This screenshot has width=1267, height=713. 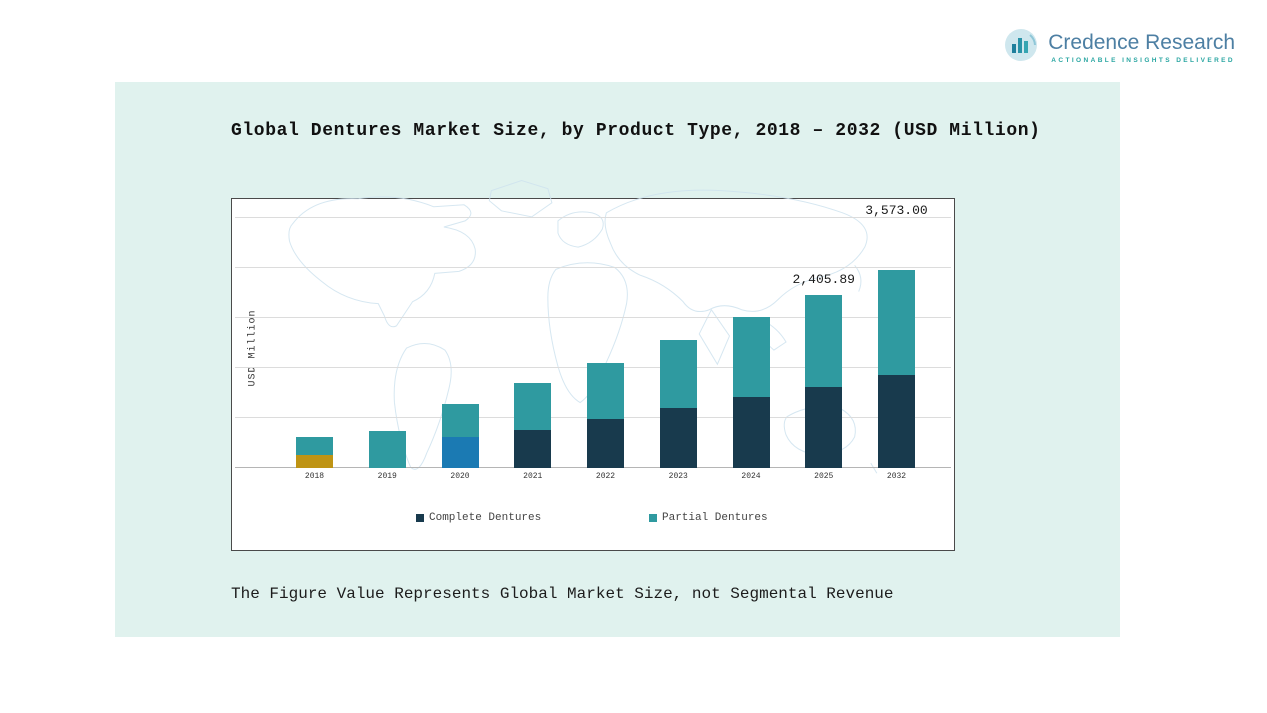 What do you see at coordinates (1141, 43) in the screenshot?
I see `logo-brand-text: Credence Research` at bounding box center [1141, 43].